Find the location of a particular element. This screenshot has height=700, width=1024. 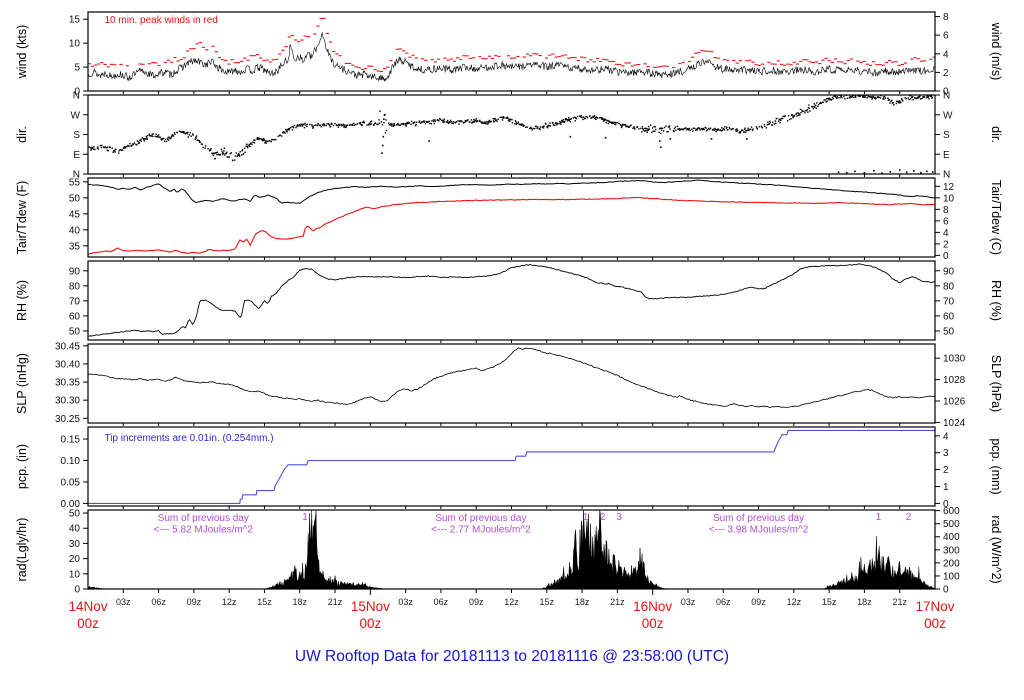

rad-ylabel-right: rad (W/m^2) is located at coordinates (996, 549).